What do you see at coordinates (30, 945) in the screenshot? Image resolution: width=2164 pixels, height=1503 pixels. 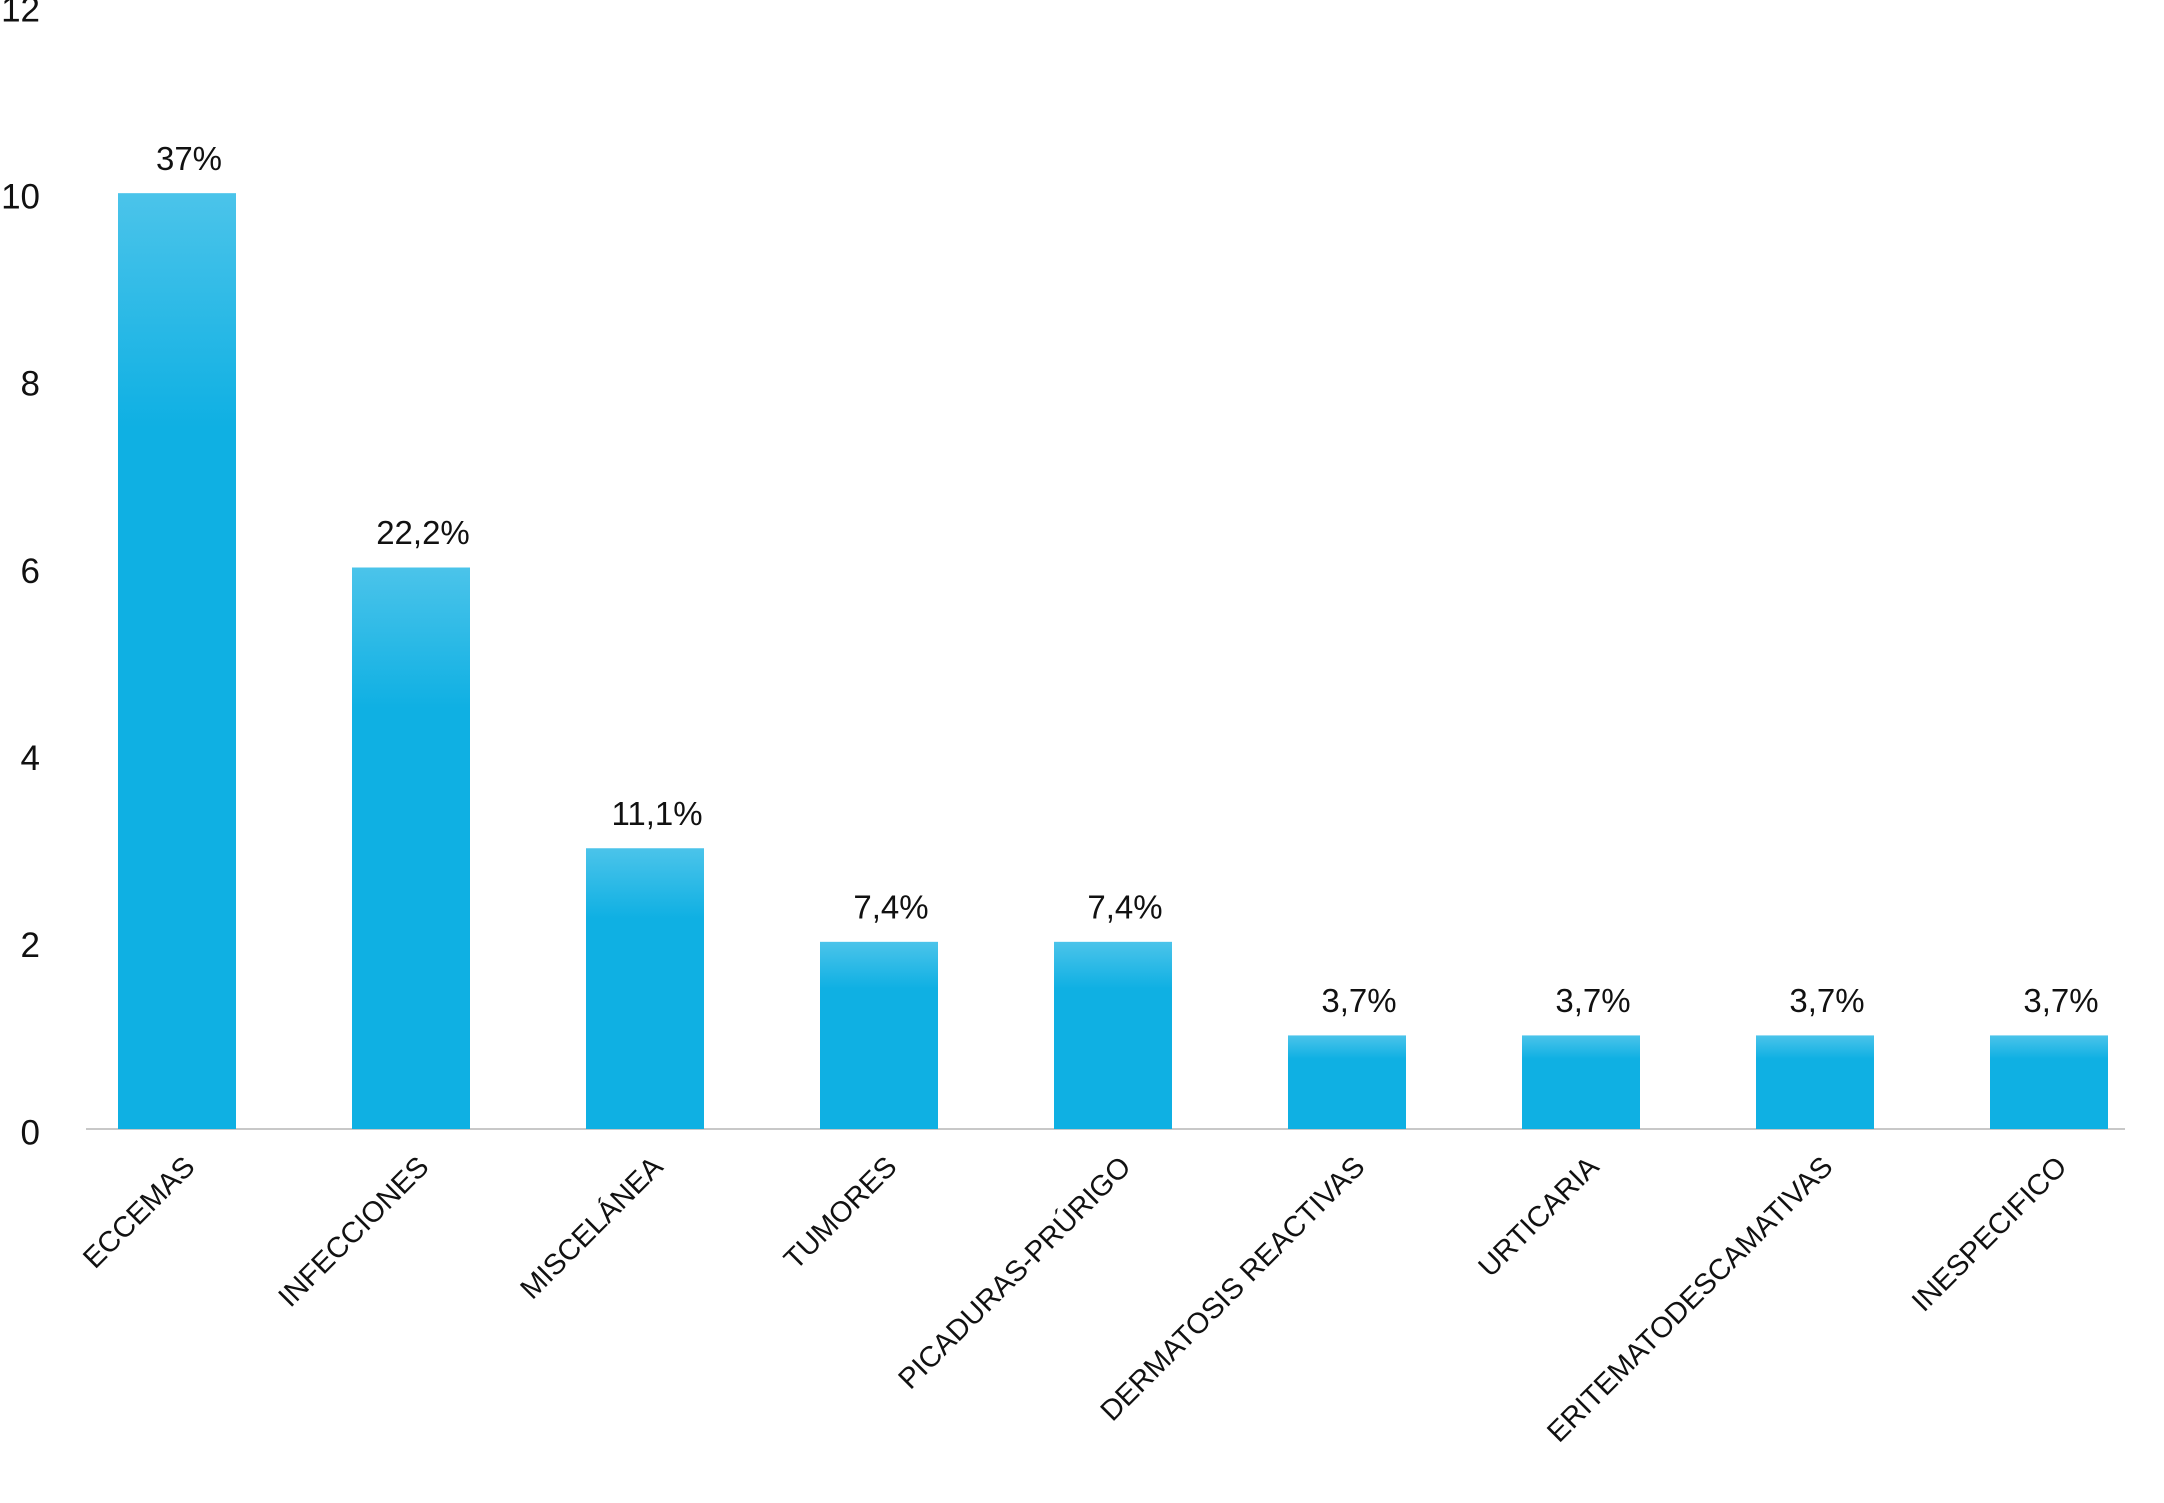 I see `y-tick-label: 2` at bounding box center [30, 945].